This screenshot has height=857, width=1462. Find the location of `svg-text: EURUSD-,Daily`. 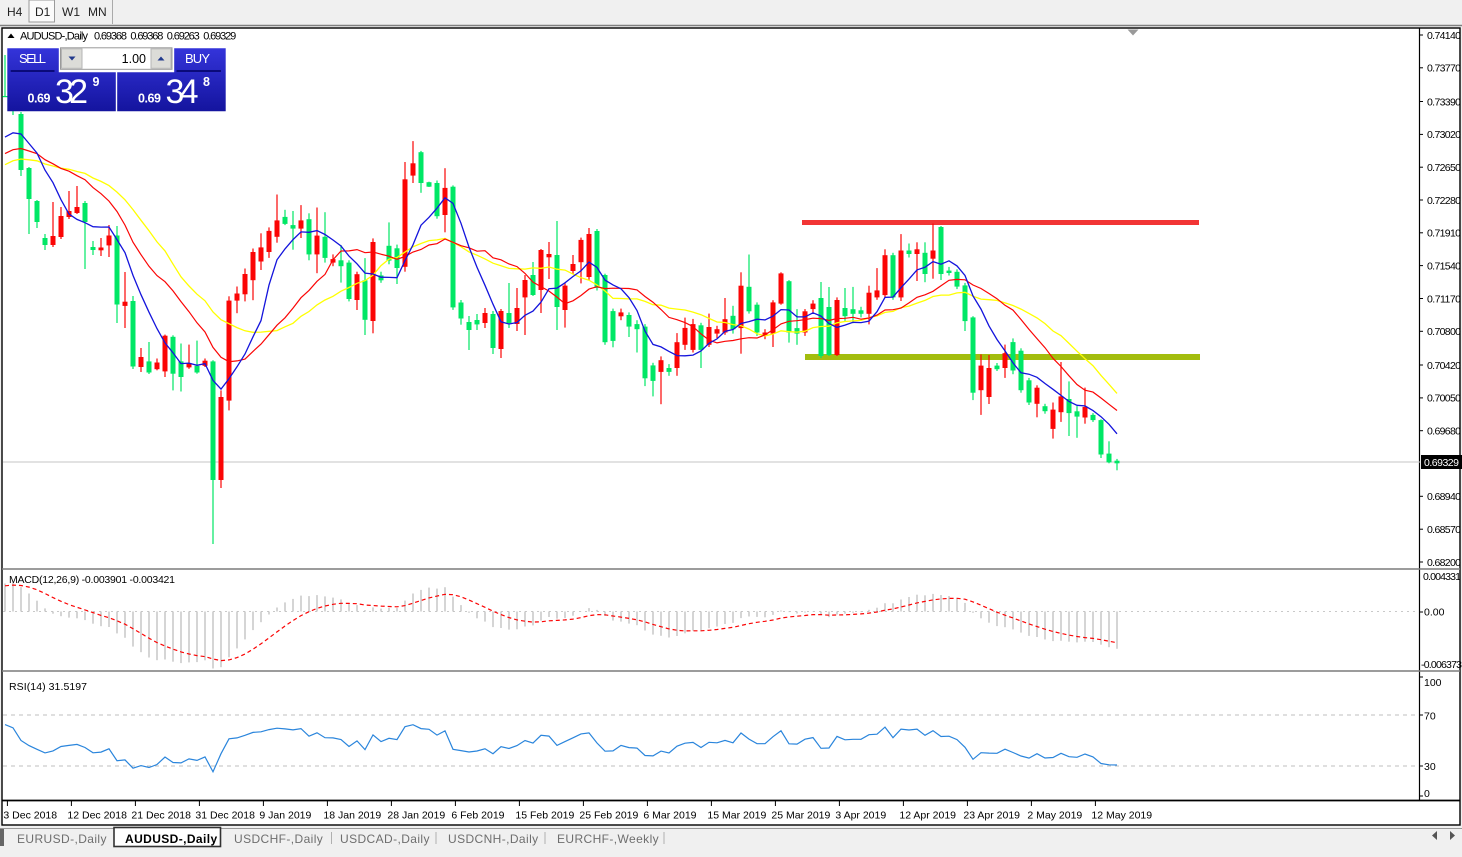

svg-text: EURUSD-,Daily is located at coordinates (62, 839).